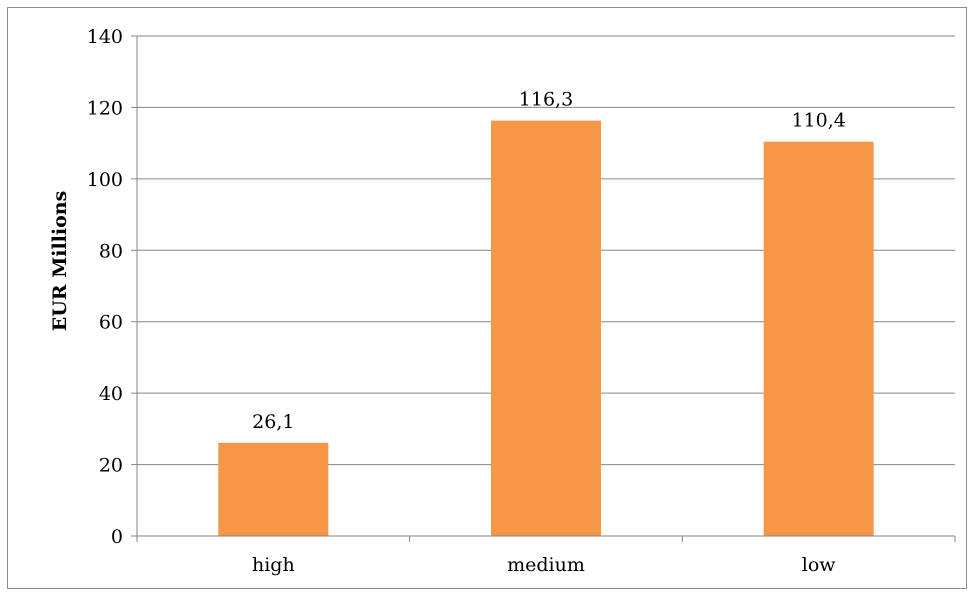  I want to click on data-label-high: 26,1, so click(273, 422).